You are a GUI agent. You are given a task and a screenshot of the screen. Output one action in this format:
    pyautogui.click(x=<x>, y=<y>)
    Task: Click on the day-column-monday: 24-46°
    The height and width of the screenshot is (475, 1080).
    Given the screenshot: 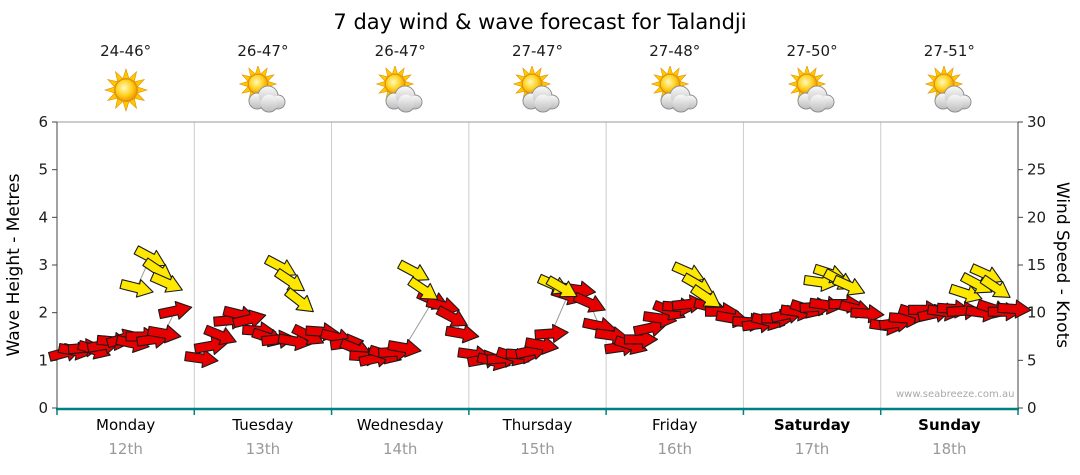 What is the action you would take?
    pyautogui.click(x=125, y=78)
    